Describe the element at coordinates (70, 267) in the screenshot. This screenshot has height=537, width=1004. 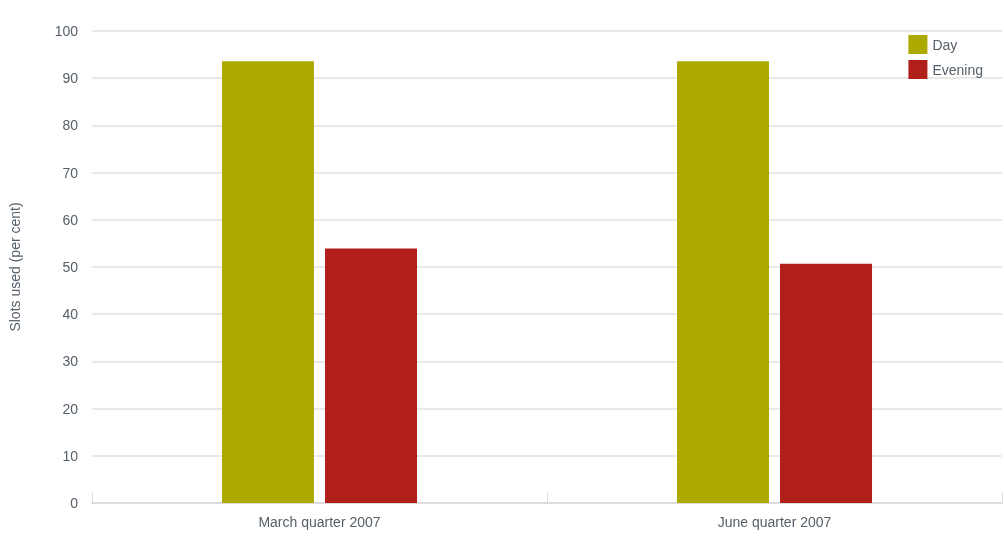
I see `y-tick-label: 50` at that location.